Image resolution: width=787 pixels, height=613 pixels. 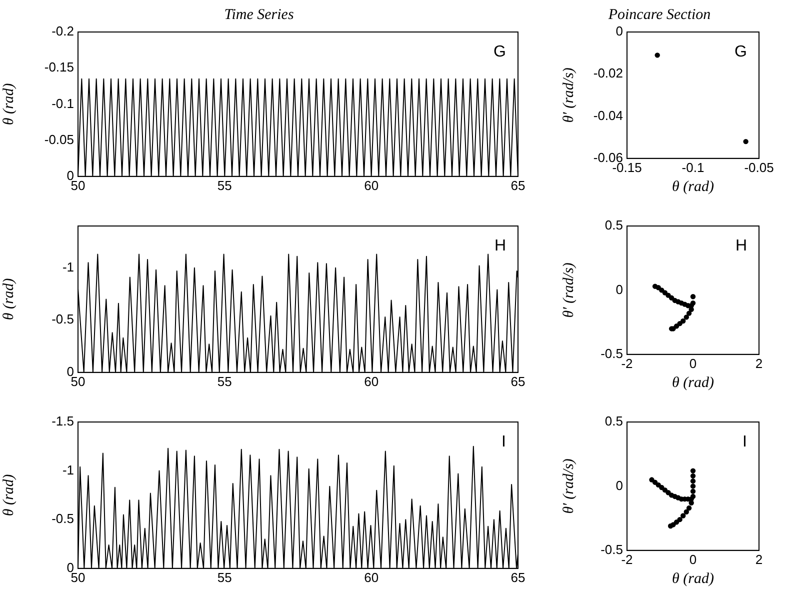 I want to click on y-tick-label: -0.2, so click(x=63, y=31).